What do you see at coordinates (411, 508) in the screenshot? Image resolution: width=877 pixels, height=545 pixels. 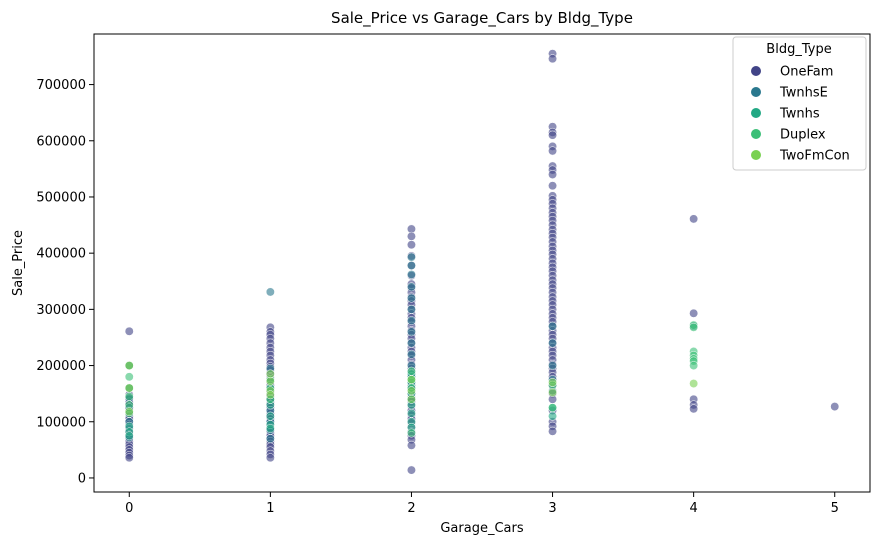 I see `x-tick-label: 2` at bounding box center [411, 508].